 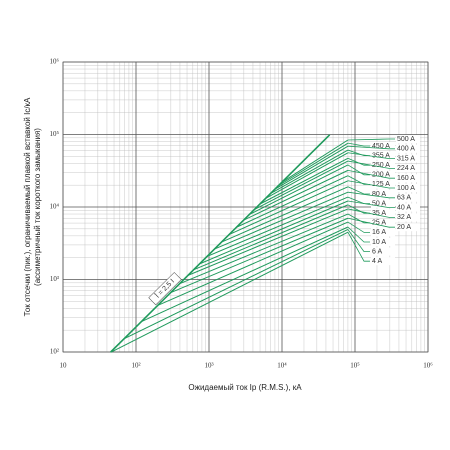 I want to click on legend-label: 16 A, so click(x=379, y=232).